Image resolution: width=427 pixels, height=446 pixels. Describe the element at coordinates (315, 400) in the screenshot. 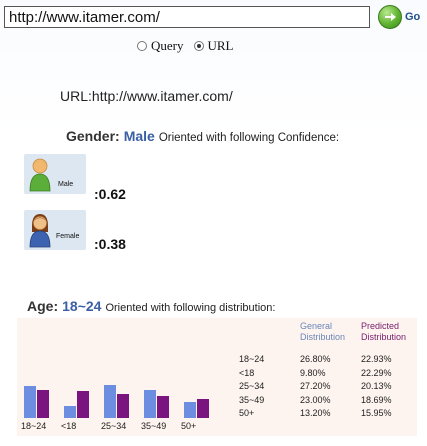

I see `table-cell-general: 23.00%` at that location.